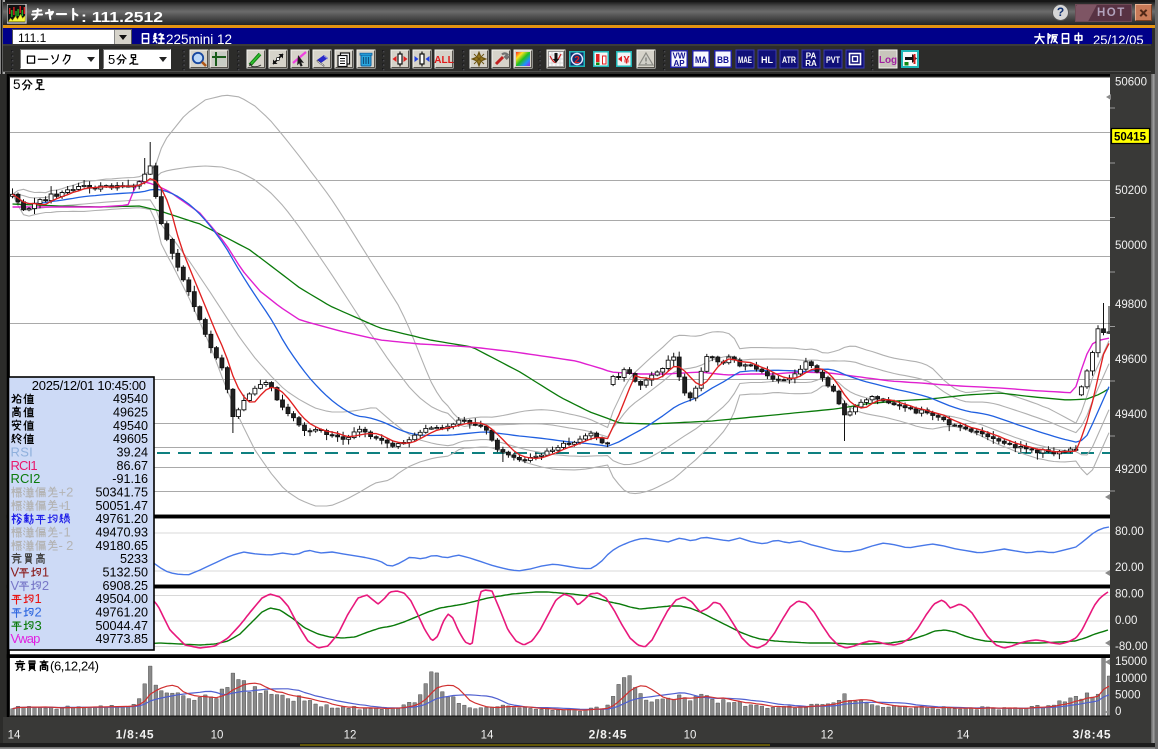  What do you see at coordinates (1131, 679) in the screenshot?
I see `svg-text: 10000` at bounding box center [1131, 679].